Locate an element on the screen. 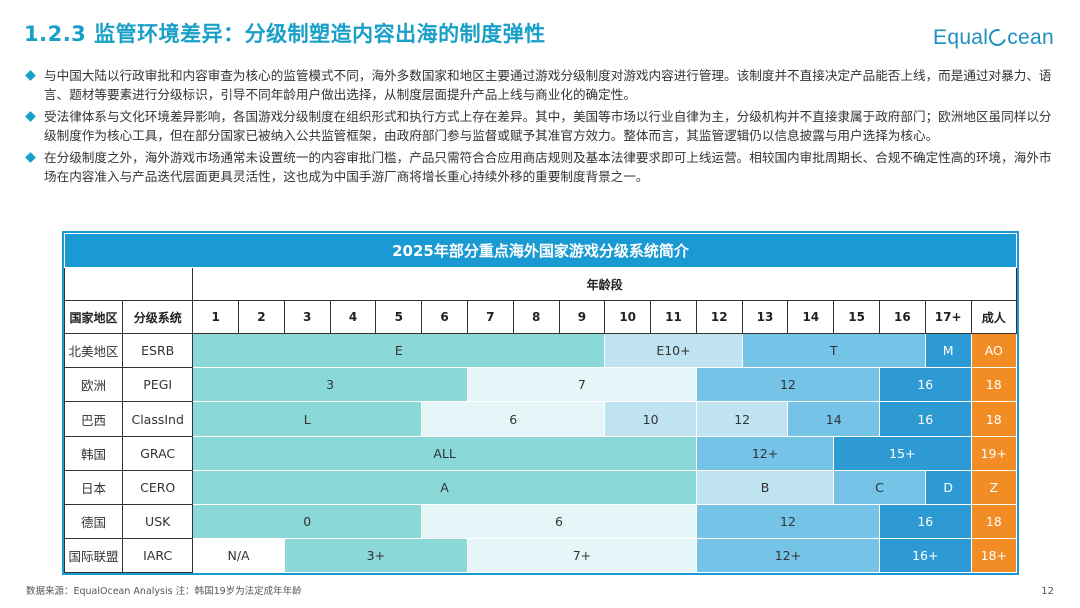  country-cell: 巴西 is located at coordinates (93, 419).